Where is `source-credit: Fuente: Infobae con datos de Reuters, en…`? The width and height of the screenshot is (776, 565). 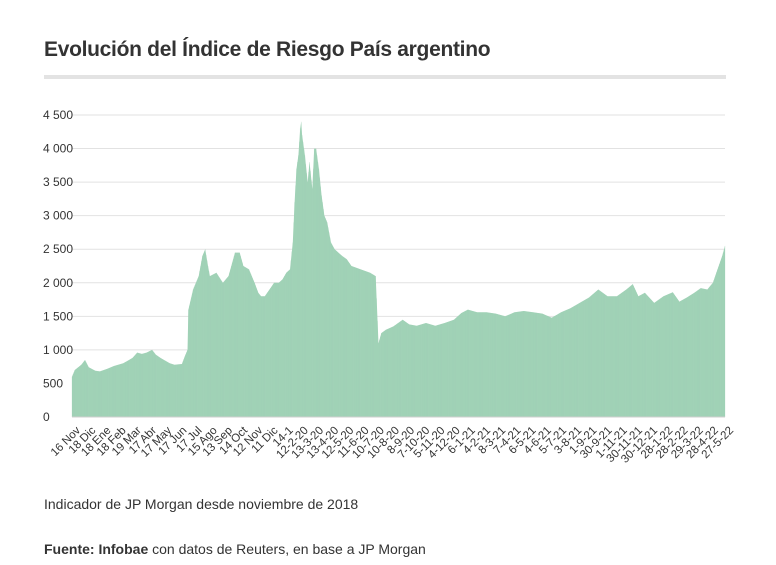 source-credit: Fuente: Infobae con datos de Reuters, en… is located at coordinates (235, 549).